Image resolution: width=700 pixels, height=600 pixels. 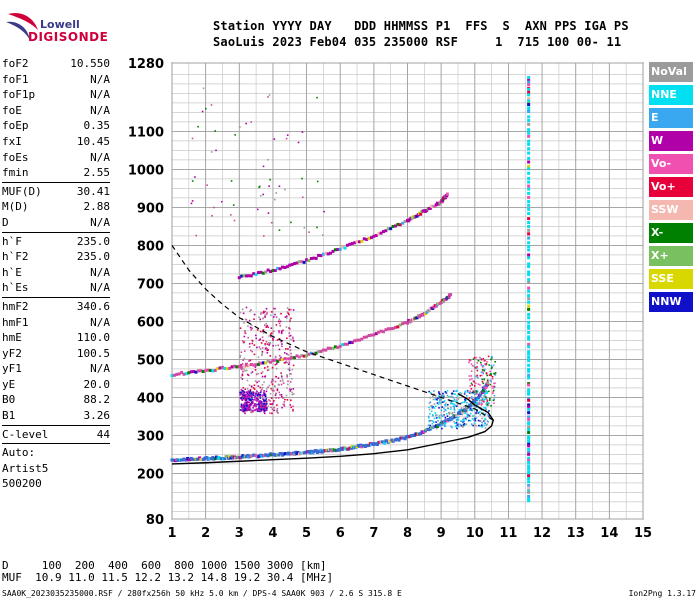 I want to click on legend-item: W, so click(x=671, y=141).